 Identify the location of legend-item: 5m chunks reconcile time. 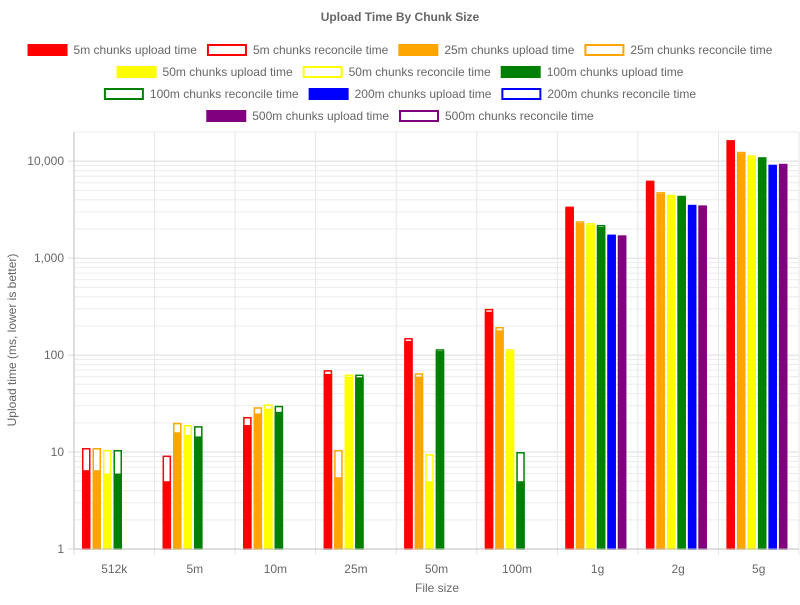
(297, 50).